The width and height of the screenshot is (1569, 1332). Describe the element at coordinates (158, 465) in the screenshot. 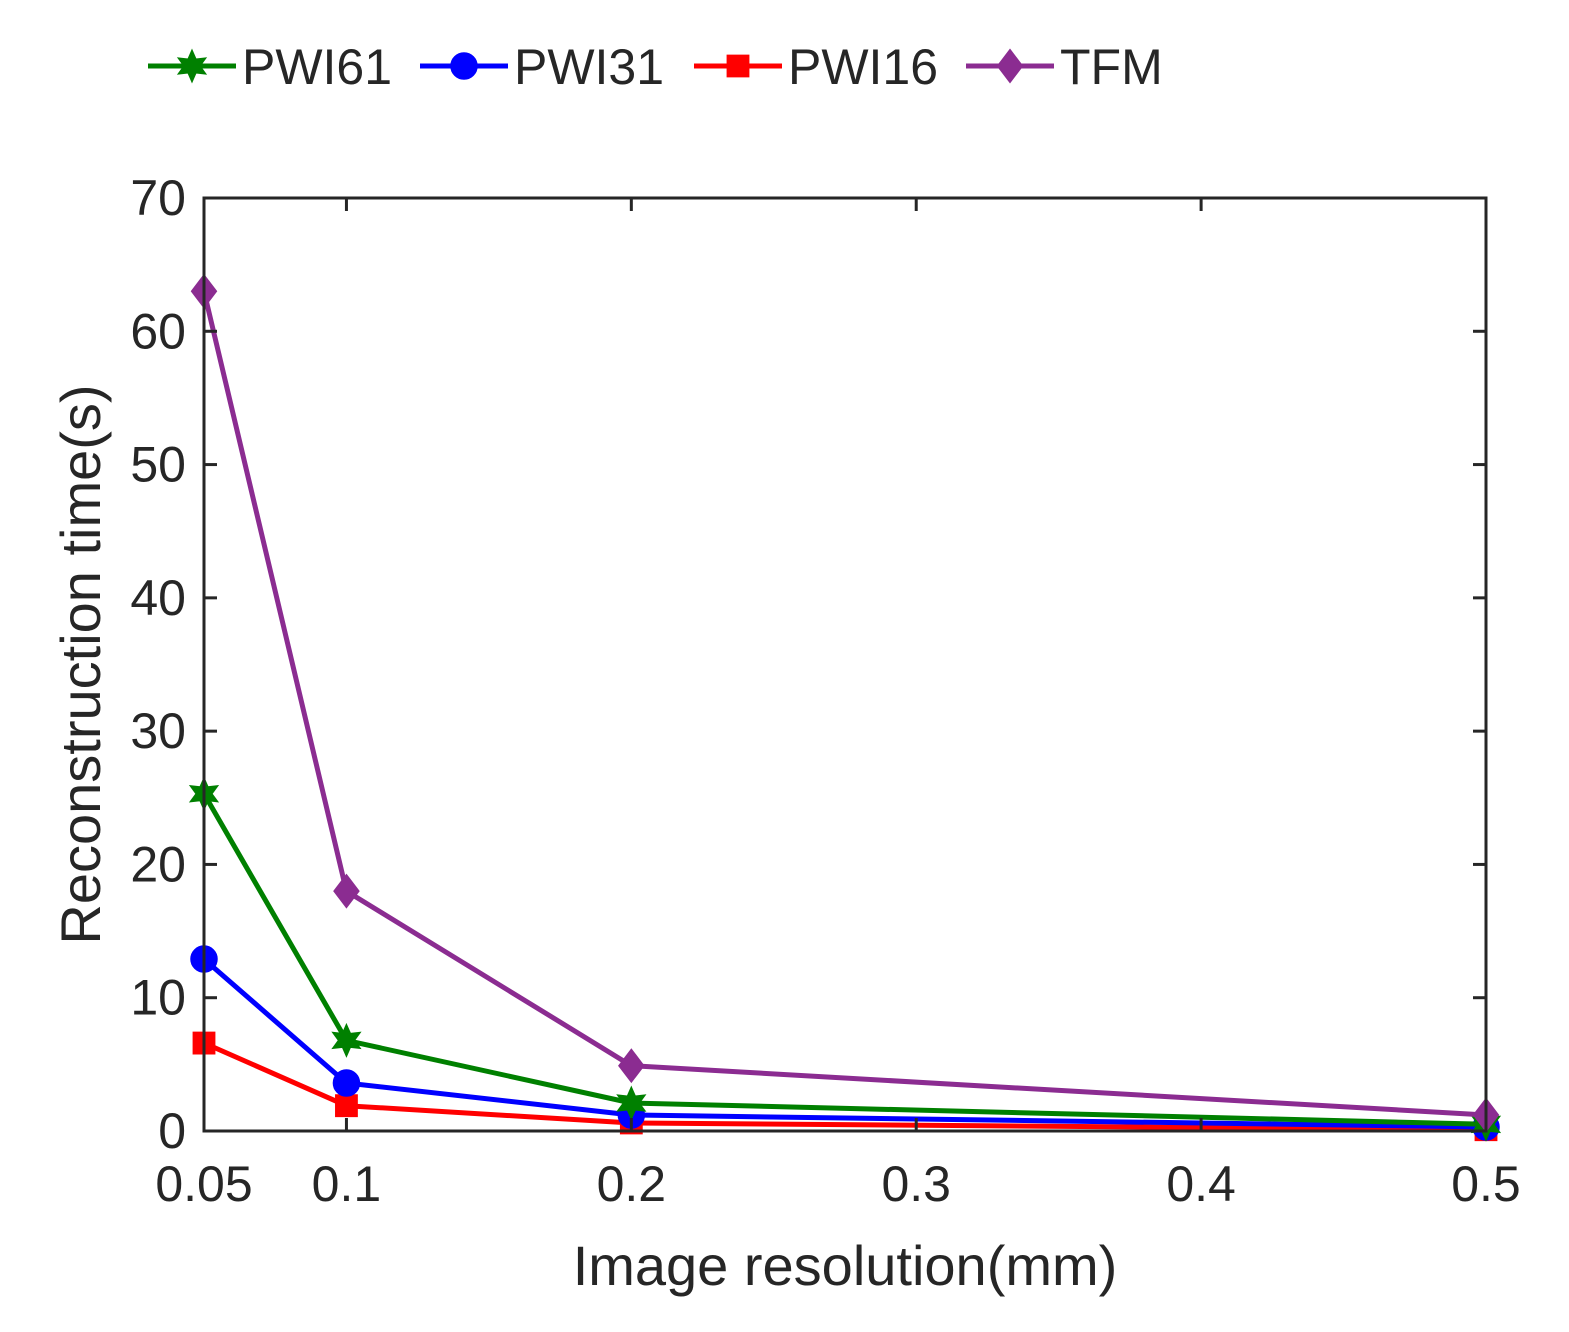

I see `y-tick-label: 50` at that location.